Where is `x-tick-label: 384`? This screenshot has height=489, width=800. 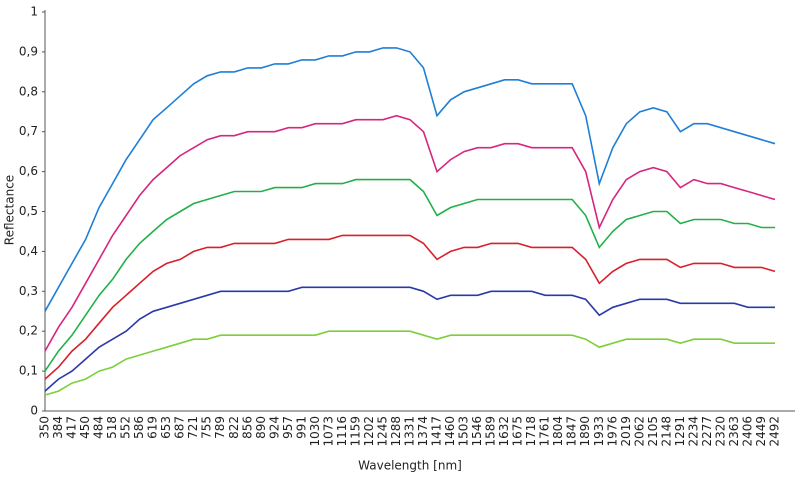
x-tick-label: 384 is located at coordinates (58, 427).